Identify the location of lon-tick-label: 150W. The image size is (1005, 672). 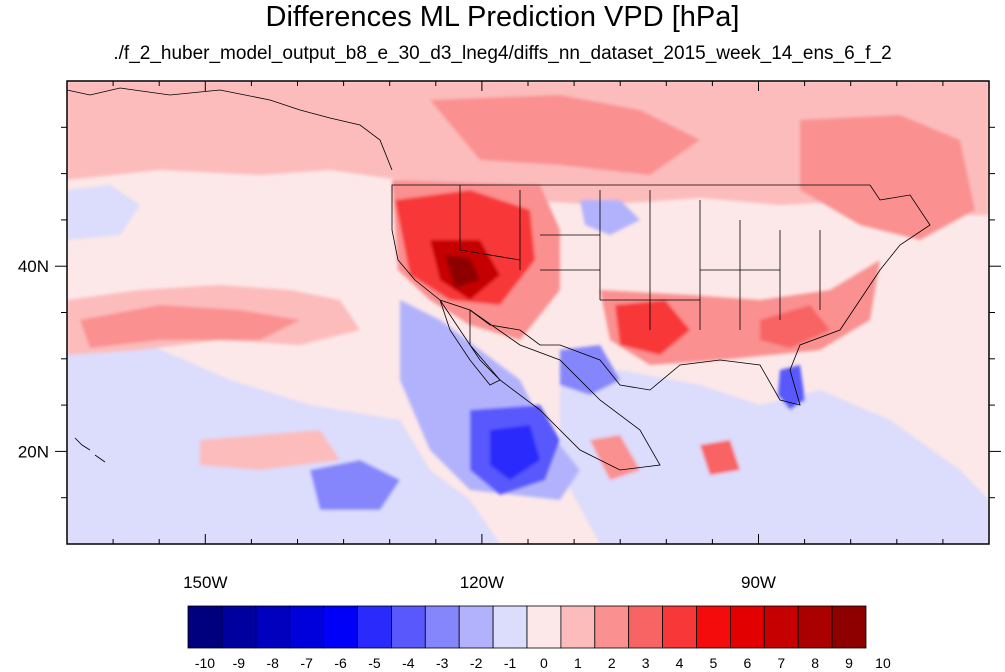
(205, 582).